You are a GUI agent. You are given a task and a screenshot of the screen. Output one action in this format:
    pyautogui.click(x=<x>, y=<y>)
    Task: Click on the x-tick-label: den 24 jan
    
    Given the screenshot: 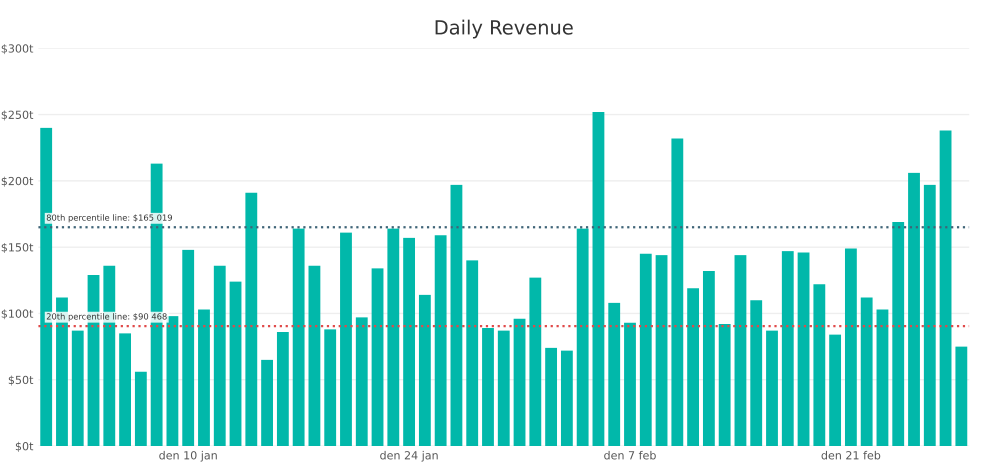 What is the action you would take?
    pyautogui.click(x=409, y=456)
    